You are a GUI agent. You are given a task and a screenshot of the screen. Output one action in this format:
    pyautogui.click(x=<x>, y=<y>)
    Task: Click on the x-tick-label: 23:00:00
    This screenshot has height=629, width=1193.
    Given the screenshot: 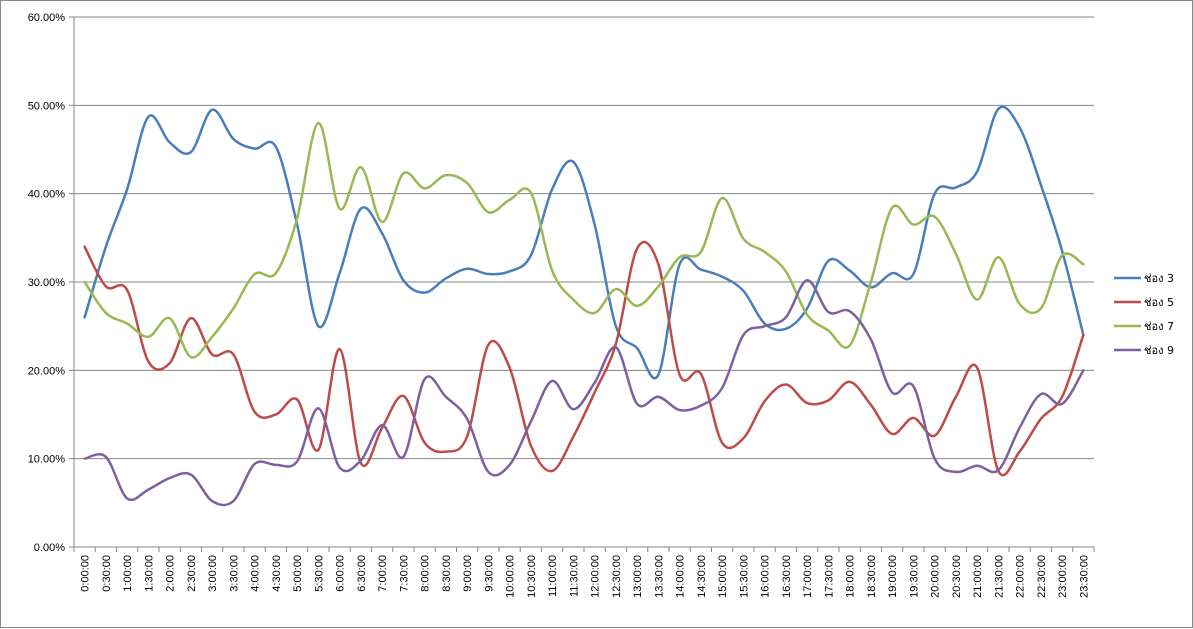 What is the action you would take?
    pyautogui.click(x=1063, y=576)
    